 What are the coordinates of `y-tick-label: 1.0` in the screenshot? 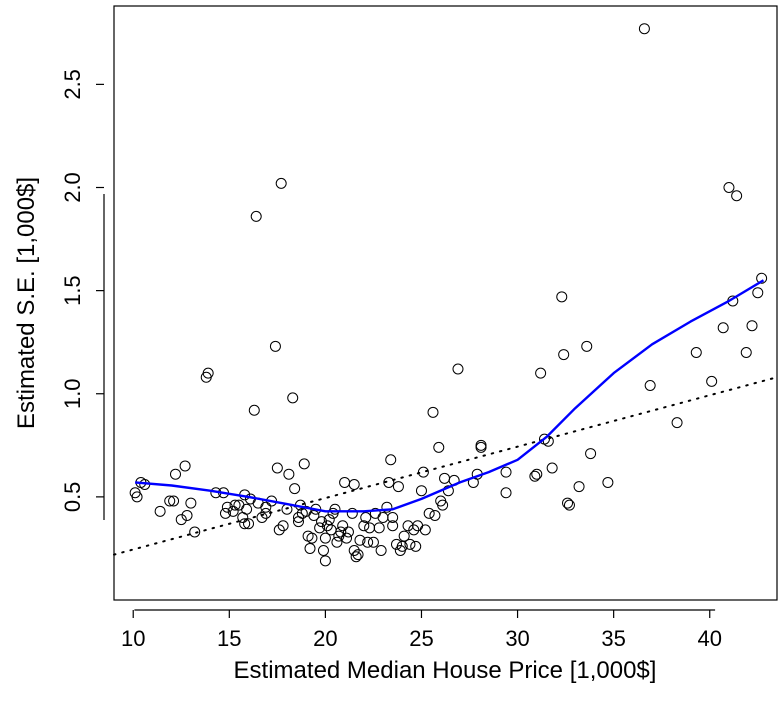 It's located at (72, 393).